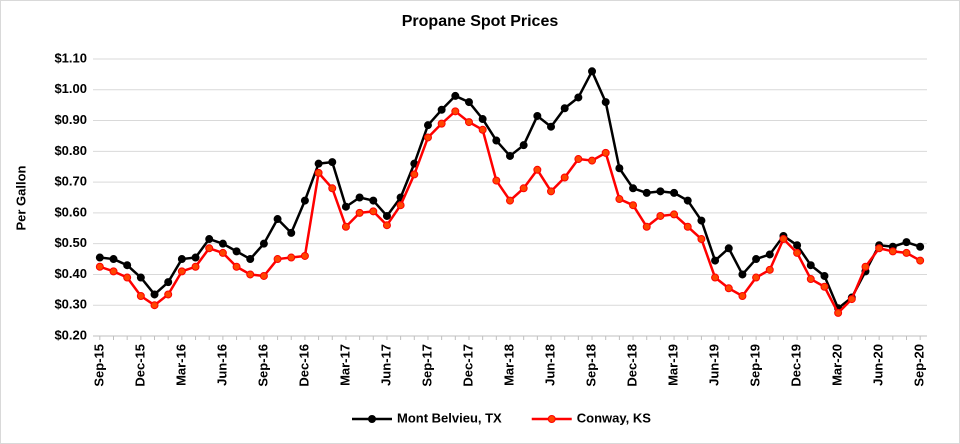 The width and height of the screenshot is (960, 444). What do you see at coordinates (20, 197) in the screenshot?
I see `y-axis-label: Per Gallon` at bounding box center [20, 197].